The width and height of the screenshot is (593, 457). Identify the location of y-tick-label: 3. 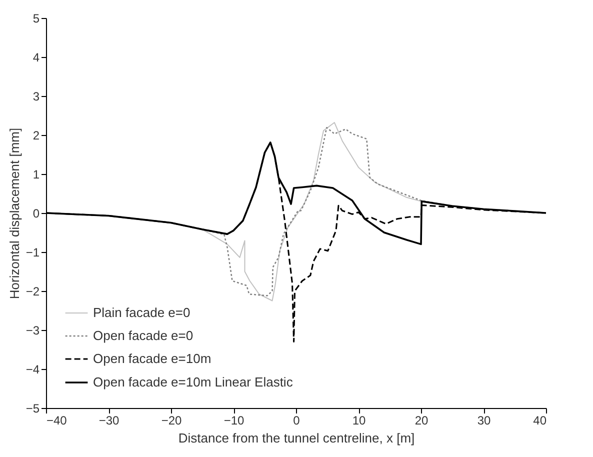
(36, 97).